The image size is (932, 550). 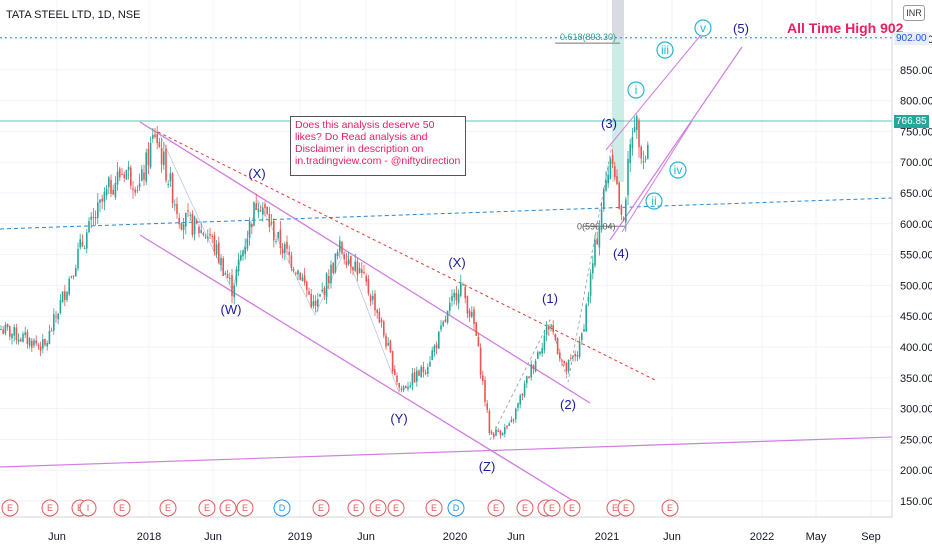 I want to click on wave-label: (5), so click(x=741, y=28).